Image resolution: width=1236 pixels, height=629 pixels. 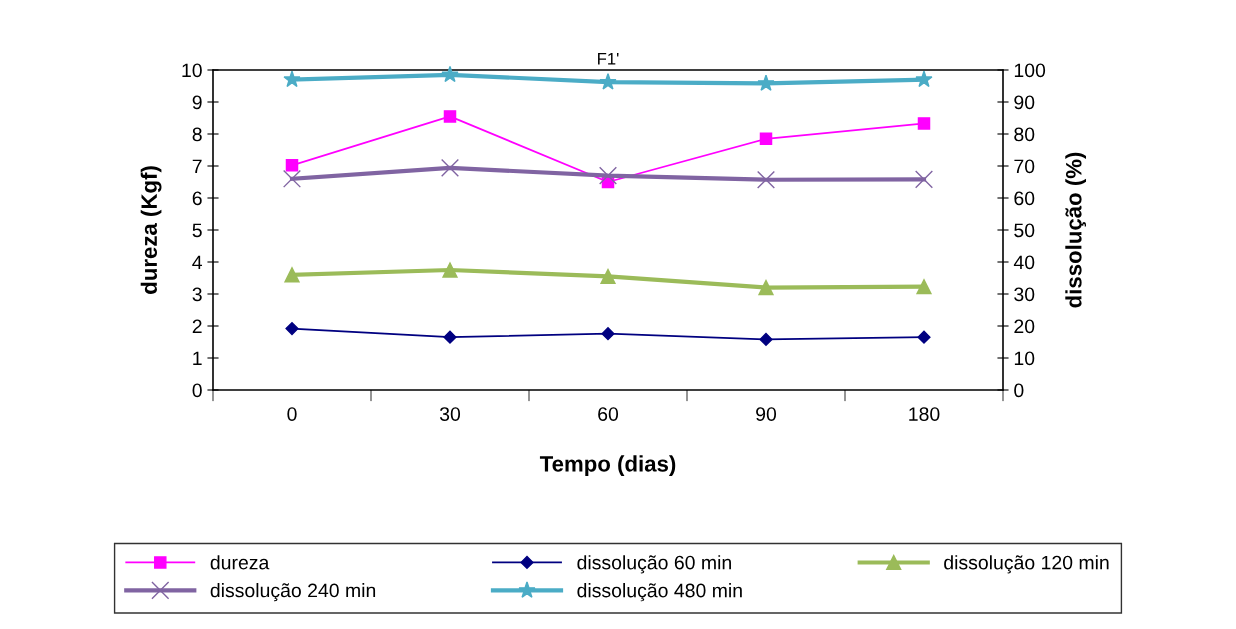 What do you see at coordinates (659, 592) in the screenshot?
I see `legend-label: dissolução 480 min` at bounding box center [659, 592].